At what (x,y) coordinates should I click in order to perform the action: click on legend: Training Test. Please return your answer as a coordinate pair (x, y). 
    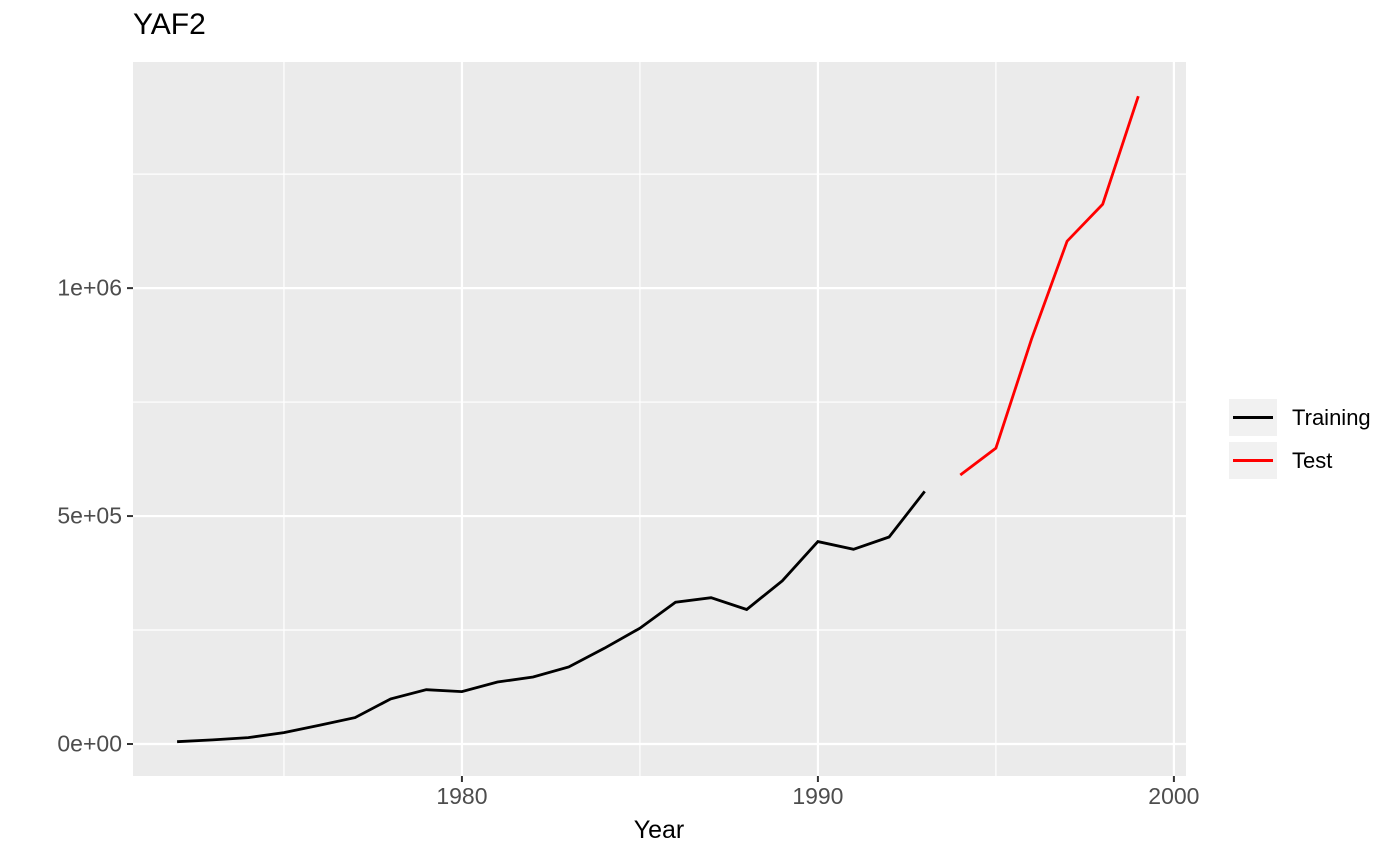
    Looking at the image, I should click on (1300, 439).